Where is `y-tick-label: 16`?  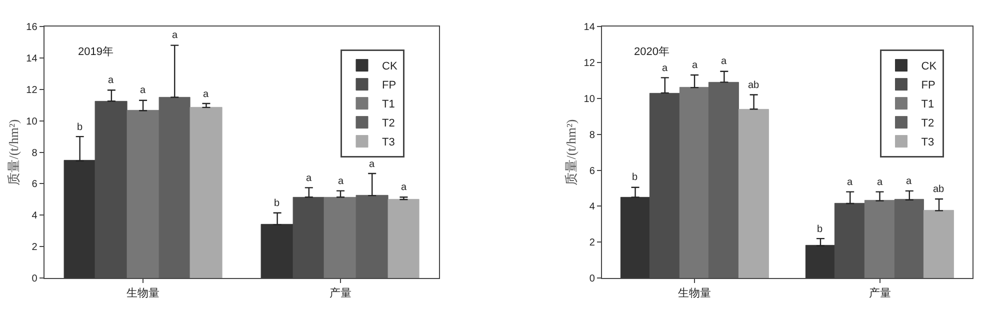 y-tick-label: 16 is located at coordinates (32, 27).